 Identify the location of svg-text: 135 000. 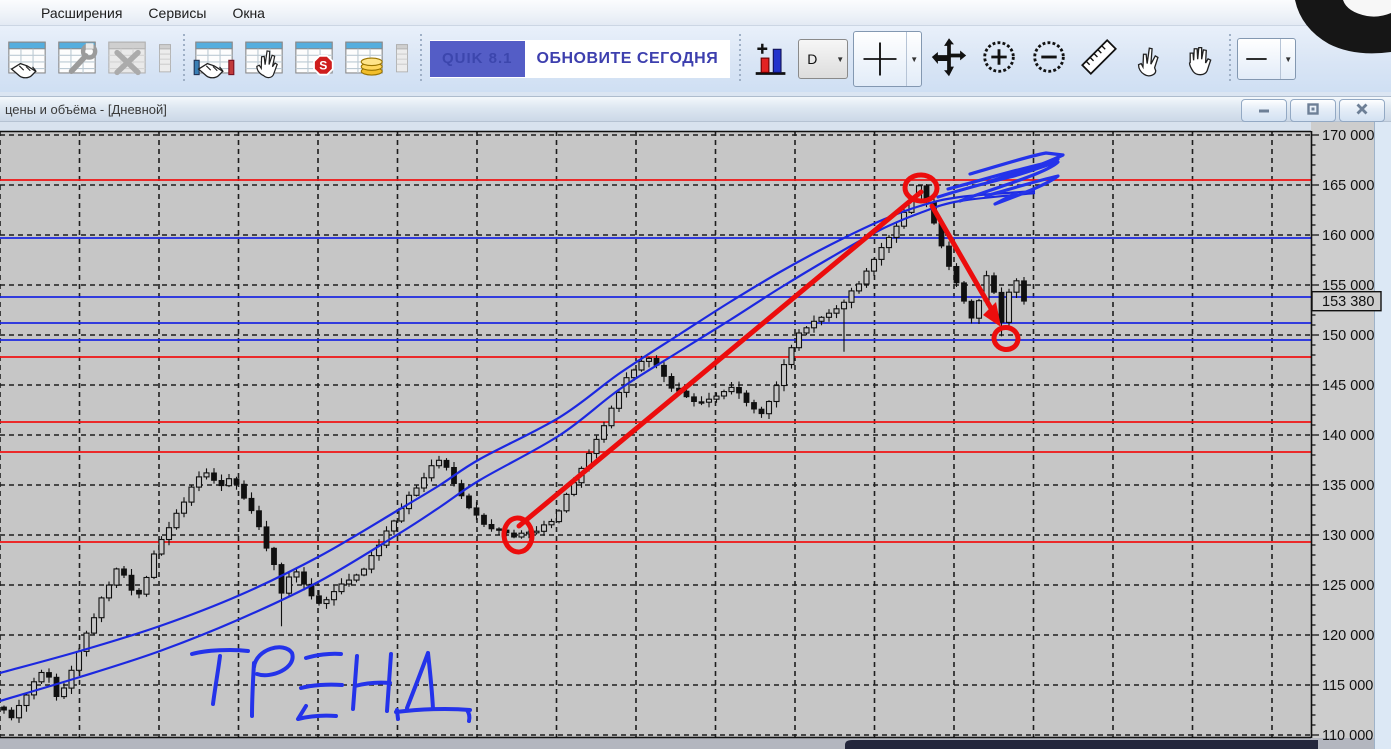
(1348, 486).